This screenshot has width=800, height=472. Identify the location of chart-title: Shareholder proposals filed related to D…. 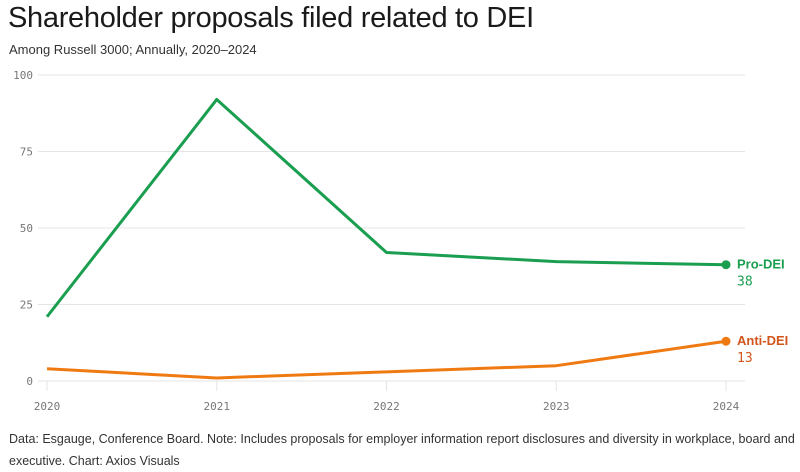
(271, 18).